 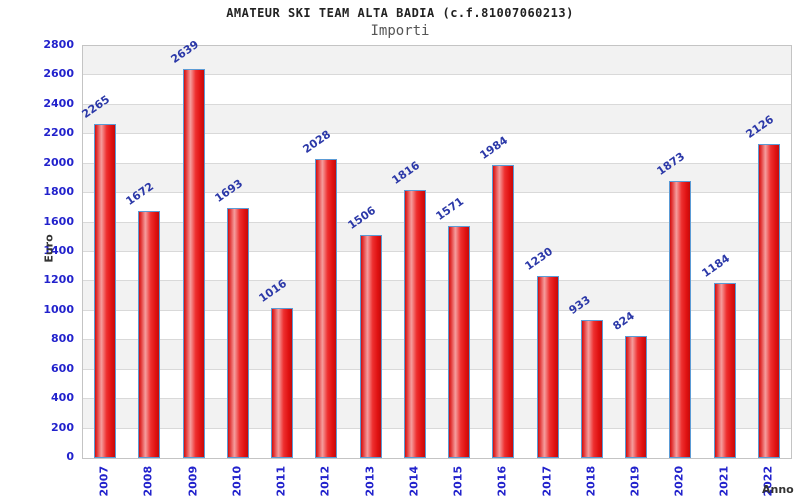 What do you see at coordinates (591, 388) in the screenshot?
I see `bar-2018` at bounding box center [591, 388].